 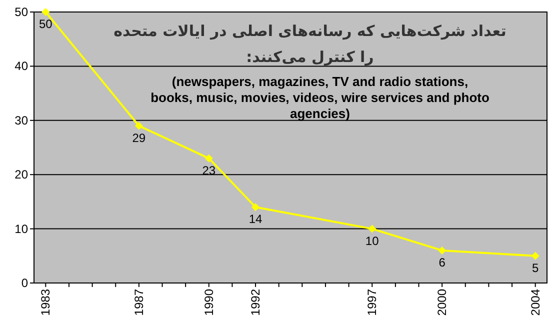 What do you see at coordinates (21, 175) in the screenshot?
I see `y-tick-label: 20` at bounding box center [21, 175].